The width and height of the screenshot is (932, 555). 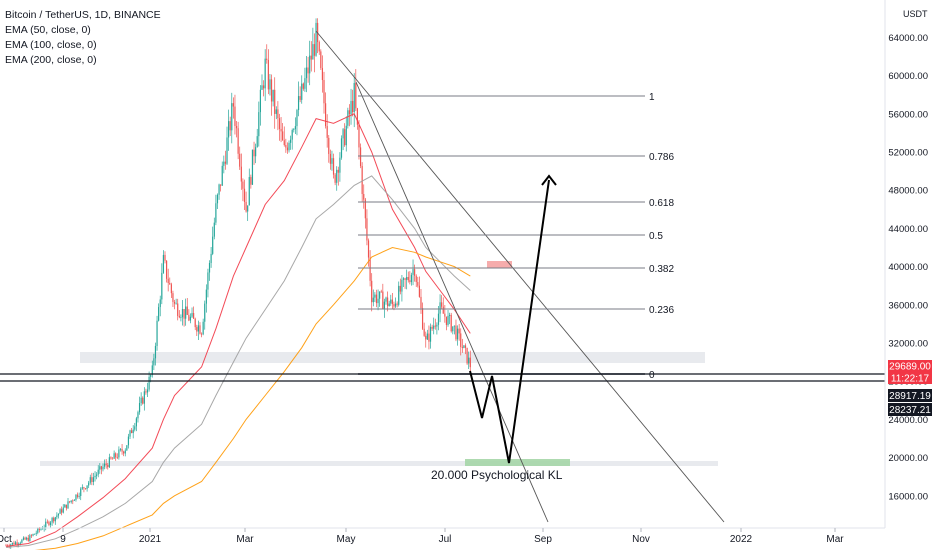 I want to click on resistance-box-red, so click(x=499, y=264).